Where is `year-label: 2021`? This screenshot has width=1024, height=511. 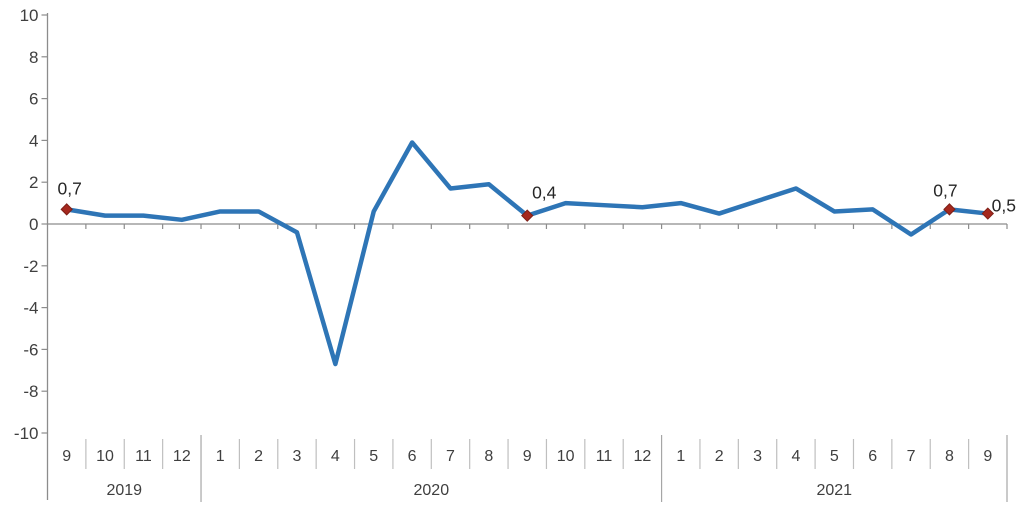 year-label: 2021 is located at coordinates (834, 490).